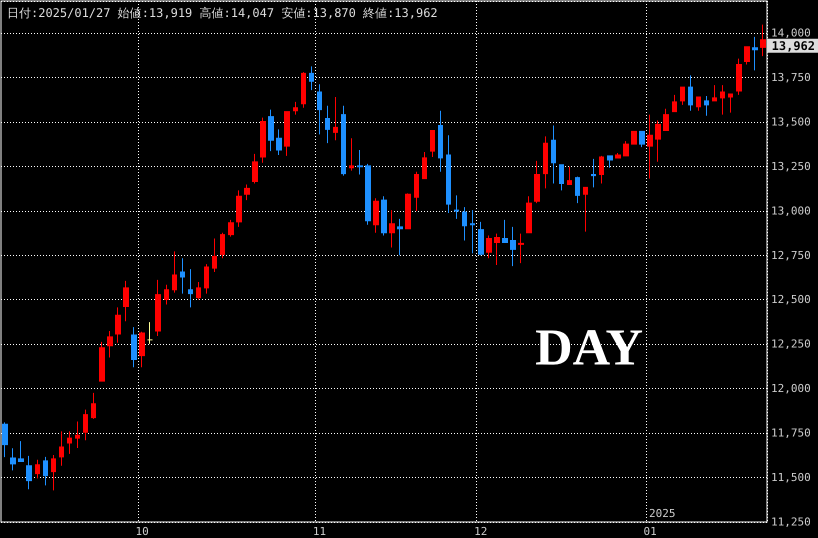 The image size is (818, 538). I want to click on y-tick-label: 11,250, so click(791, 522).